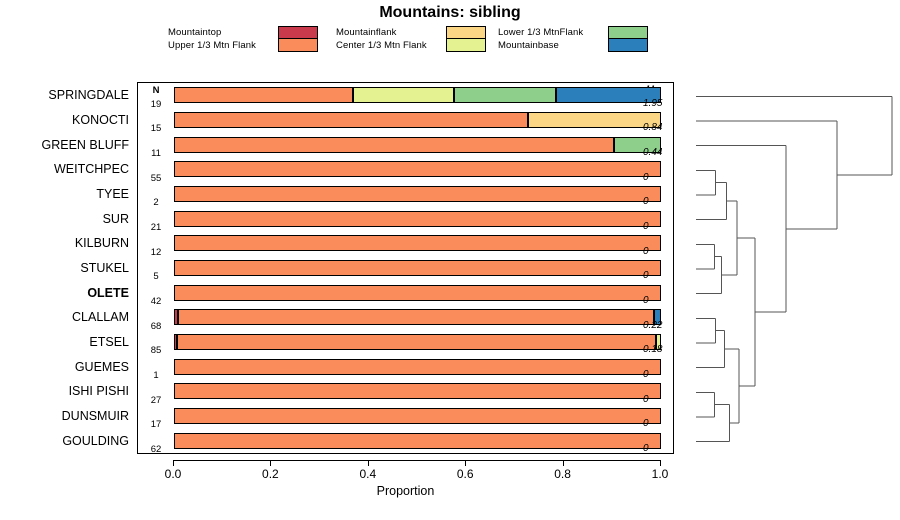 The height and width of the screenshot is (520, 900). I want to click on row-n-value: 27, so click(156, 400).